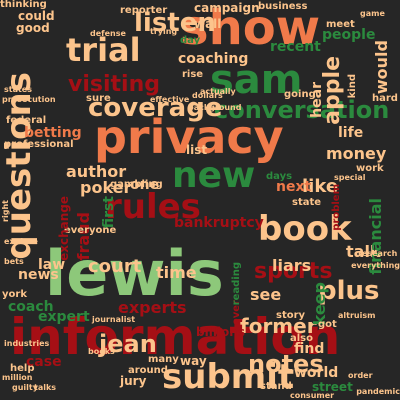 Image resolution: width=400 pixels, height=400 pixels. Describe the element at coordinates (36, 16) in the screenshot. I see `cloud-word: could` at that location.